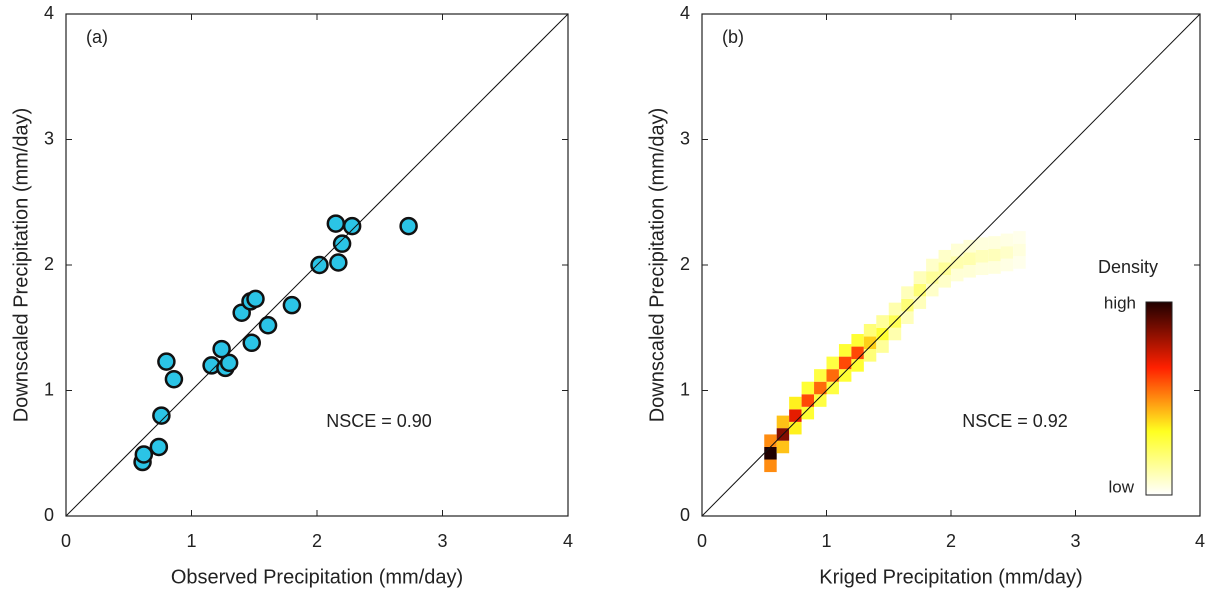 Image resolution: width=1208 pixels, height=596 pixels. What do you see at coordinates (97, 37) in the screenshot?
I see `panel-label: (a)` at bounding box center [97, 37].